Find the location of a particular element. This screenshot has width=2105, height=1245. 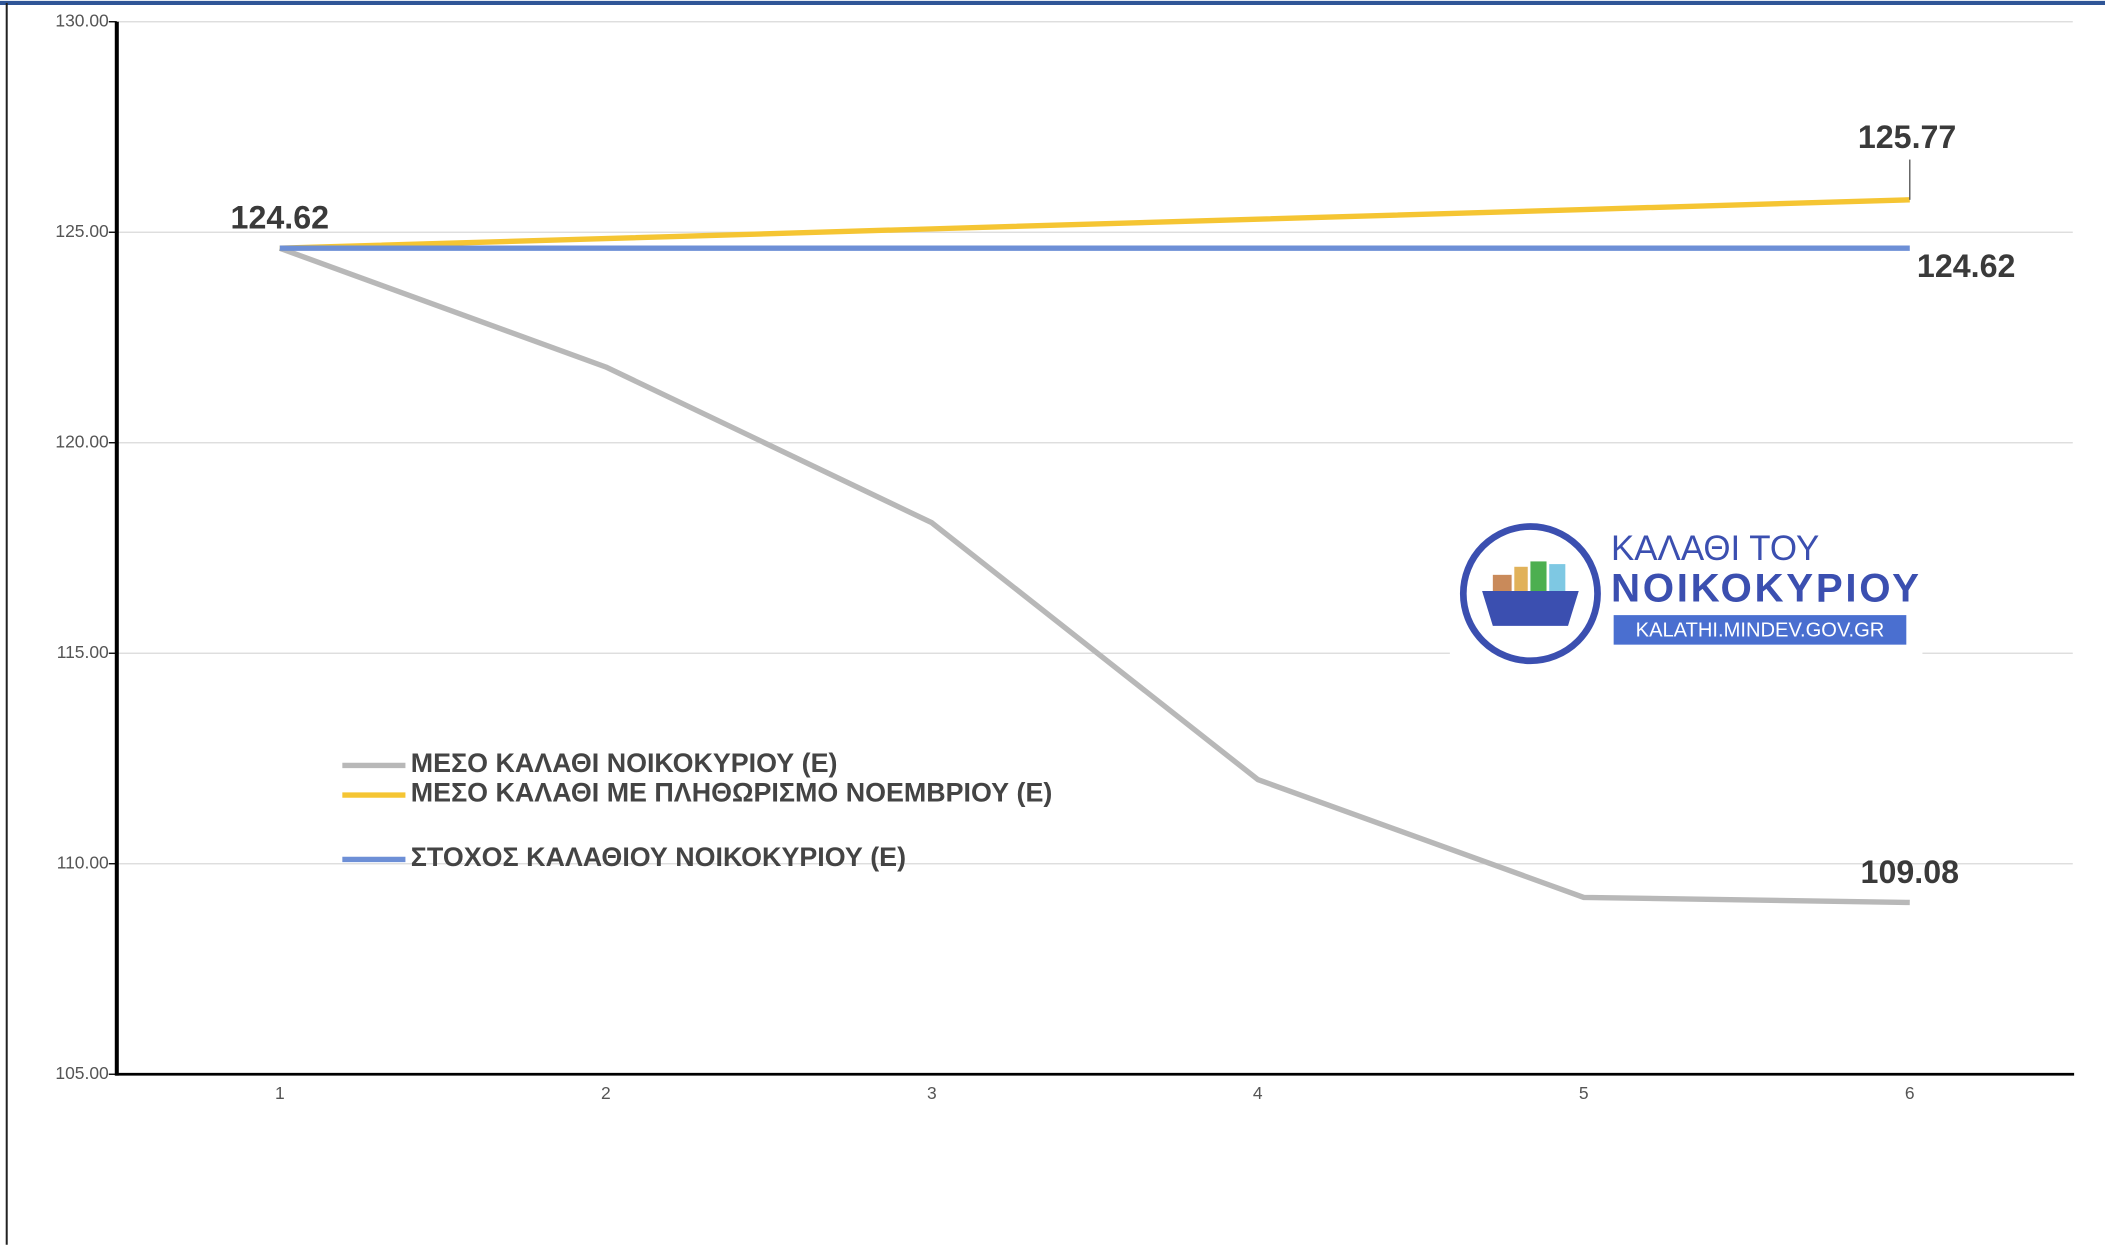

legend-label: ΜΕΣΟ ΚΑΛΑΘΙ ΝΟΙΚΟΚΥΡΙΟΥ (Ε) is located at coordinates (624, 764).